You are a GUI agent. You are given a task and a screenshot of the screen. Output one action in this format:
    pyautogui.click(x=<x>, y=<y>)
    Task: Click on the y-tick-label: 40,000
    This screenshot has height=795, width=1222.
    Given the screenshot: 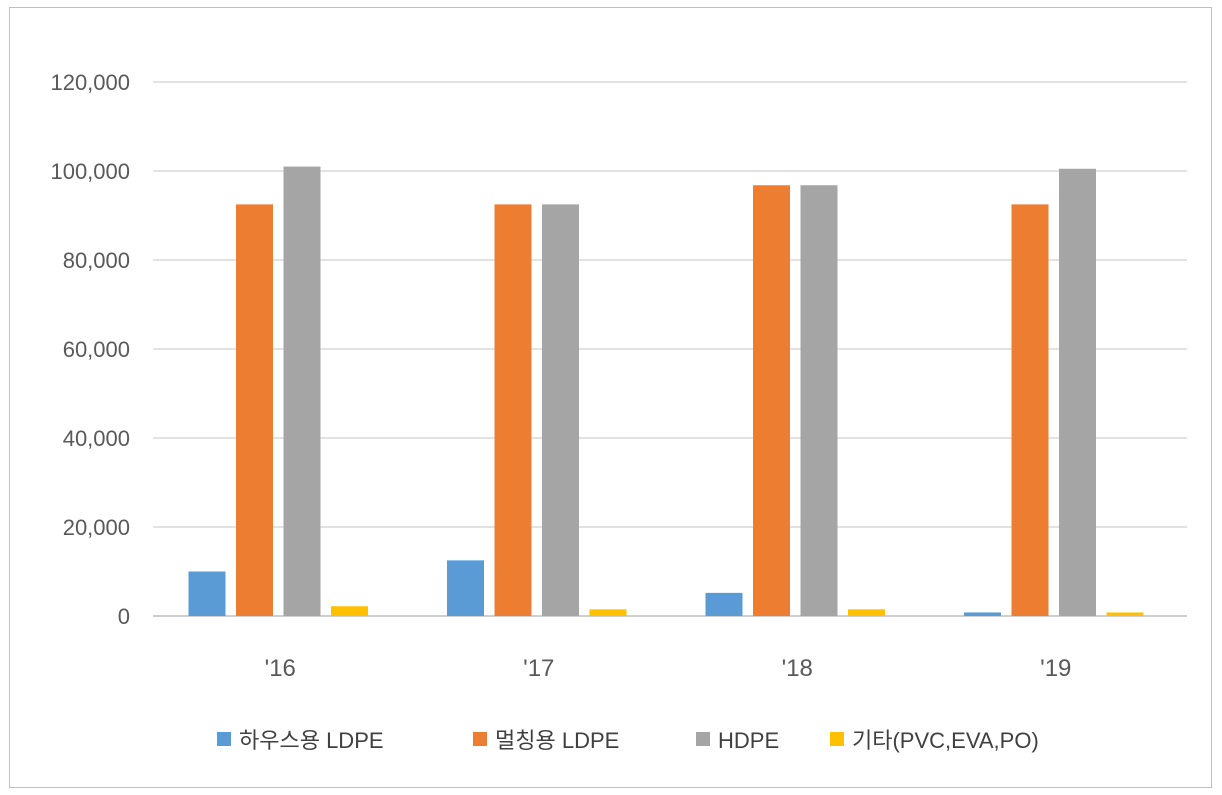 What is the action you would take?
    pyautogui.click(x=96, y=438)
    